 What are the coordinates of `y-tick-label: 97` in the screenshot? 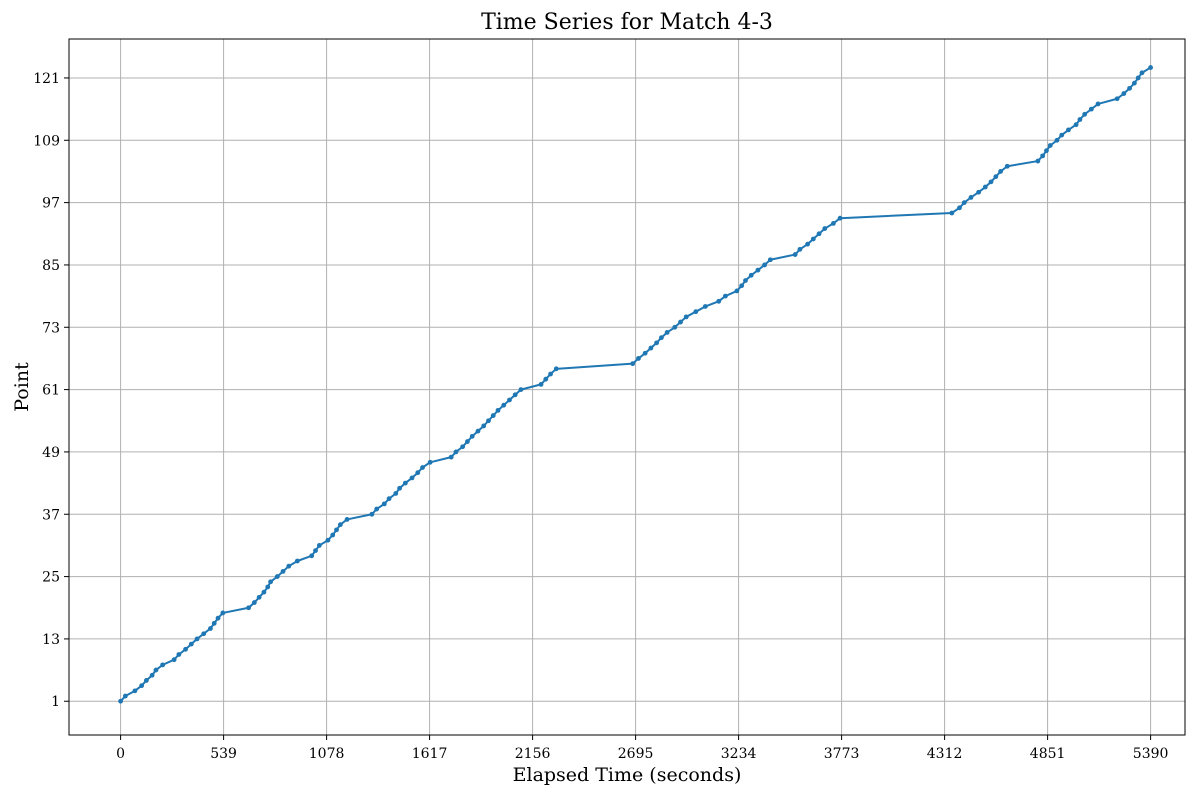 It's located at (51, 204).